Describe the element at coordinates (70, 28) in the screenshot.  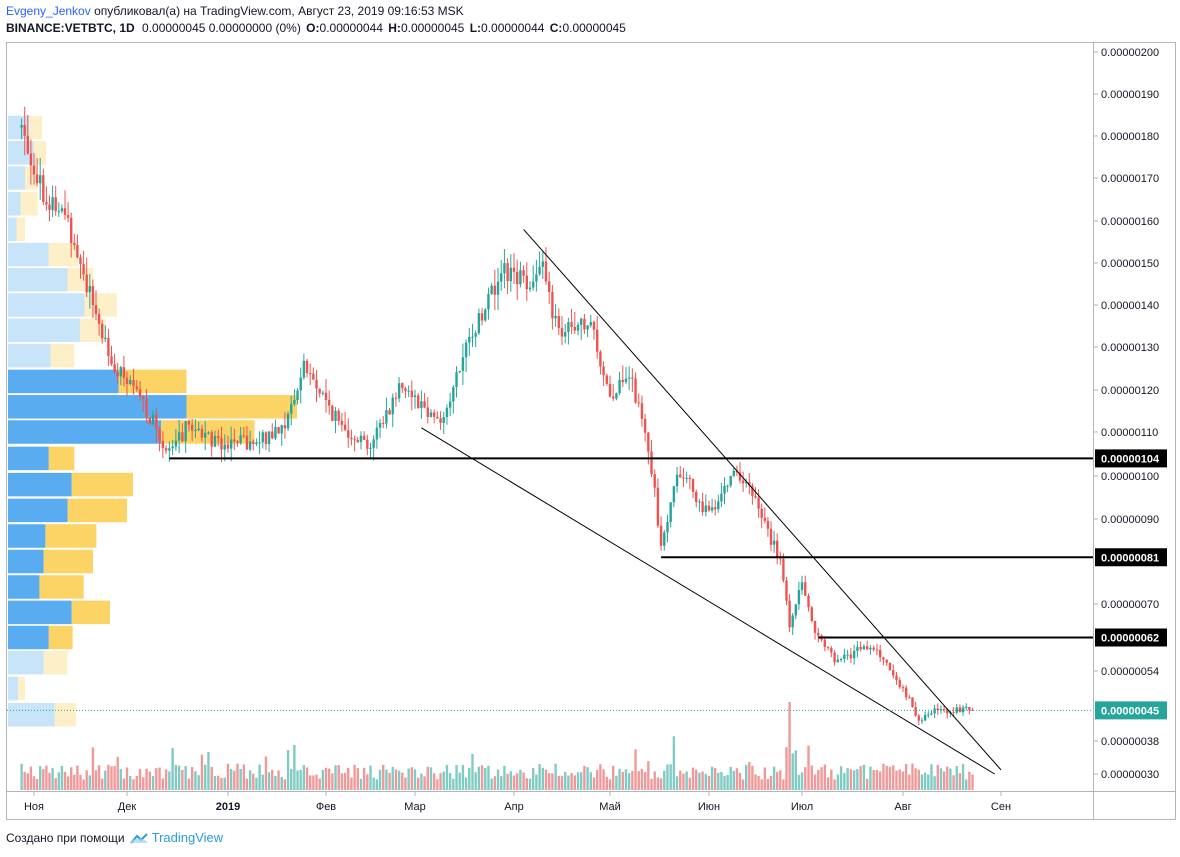
I see `symbol-label: BINANCE:VETBTC, 1D` at that location.